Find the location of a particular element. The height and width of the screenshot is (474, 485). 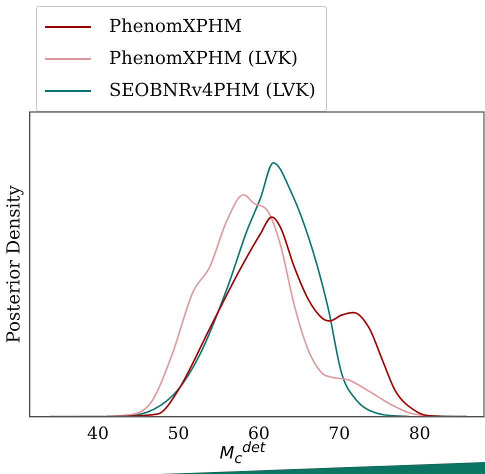

x-tick-label: 80 is located at coordinates (419, 434).